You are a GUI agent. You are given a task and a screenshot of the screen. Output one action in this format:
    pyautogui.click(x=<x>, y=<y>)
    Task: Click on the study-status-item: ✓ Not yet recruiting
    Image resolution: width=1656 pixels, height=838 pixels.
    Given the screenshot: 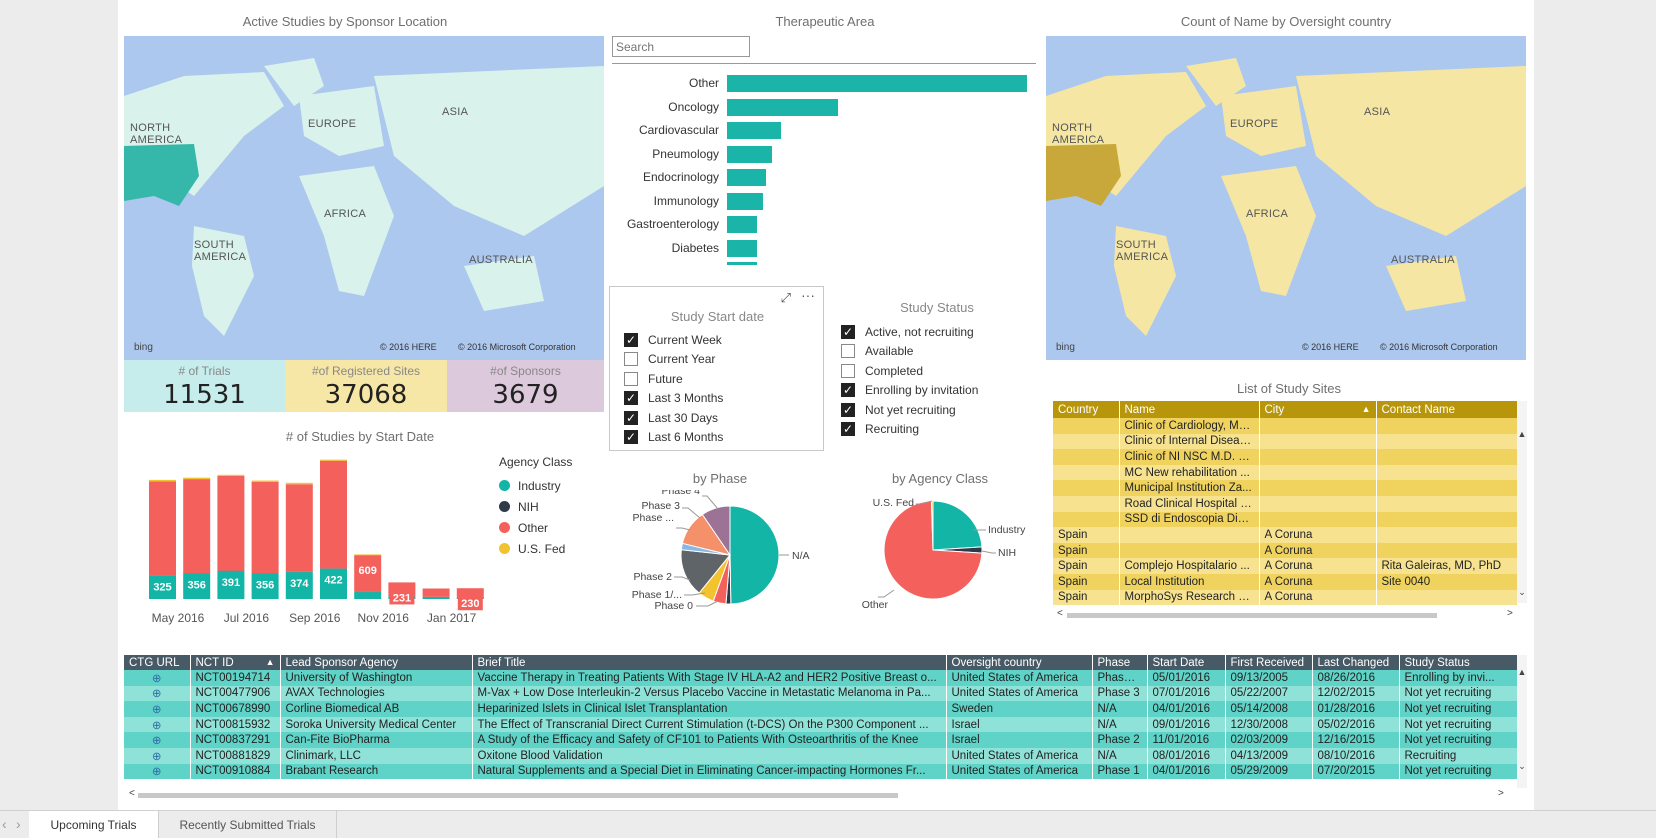 What is the action you would take?
    pyautogui.click(x=933, y=410)
    